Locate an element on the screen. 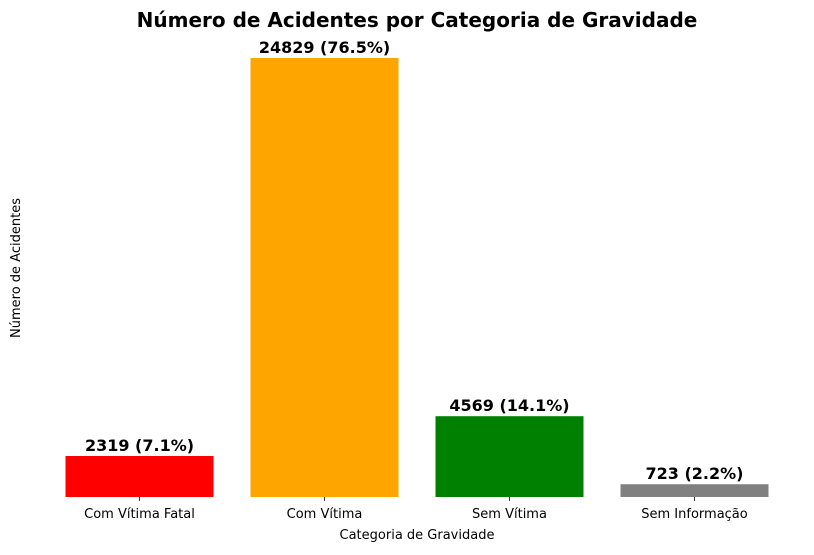  data-label-0: 2319 (7.1%) is located at coordinates (139, 445).